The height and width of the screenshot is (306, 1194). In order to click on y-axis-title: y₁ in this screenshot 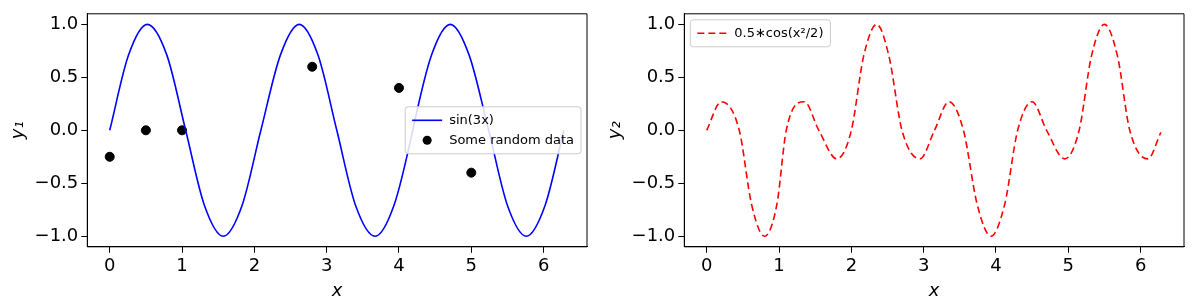, I will do `click(17, 131)`.